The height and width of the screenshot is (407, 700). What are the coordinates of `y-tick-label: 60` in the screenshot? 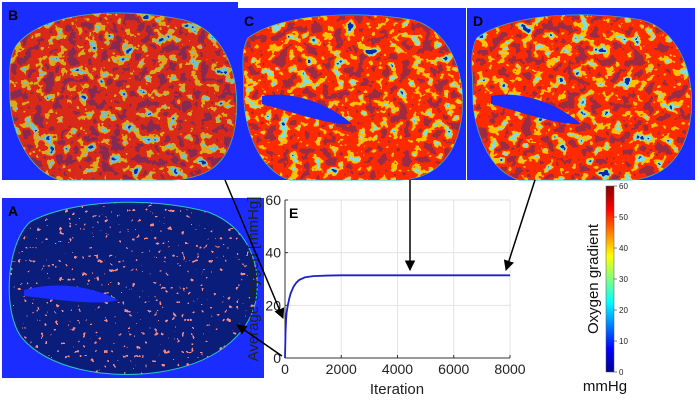 It's located at (273, 200).